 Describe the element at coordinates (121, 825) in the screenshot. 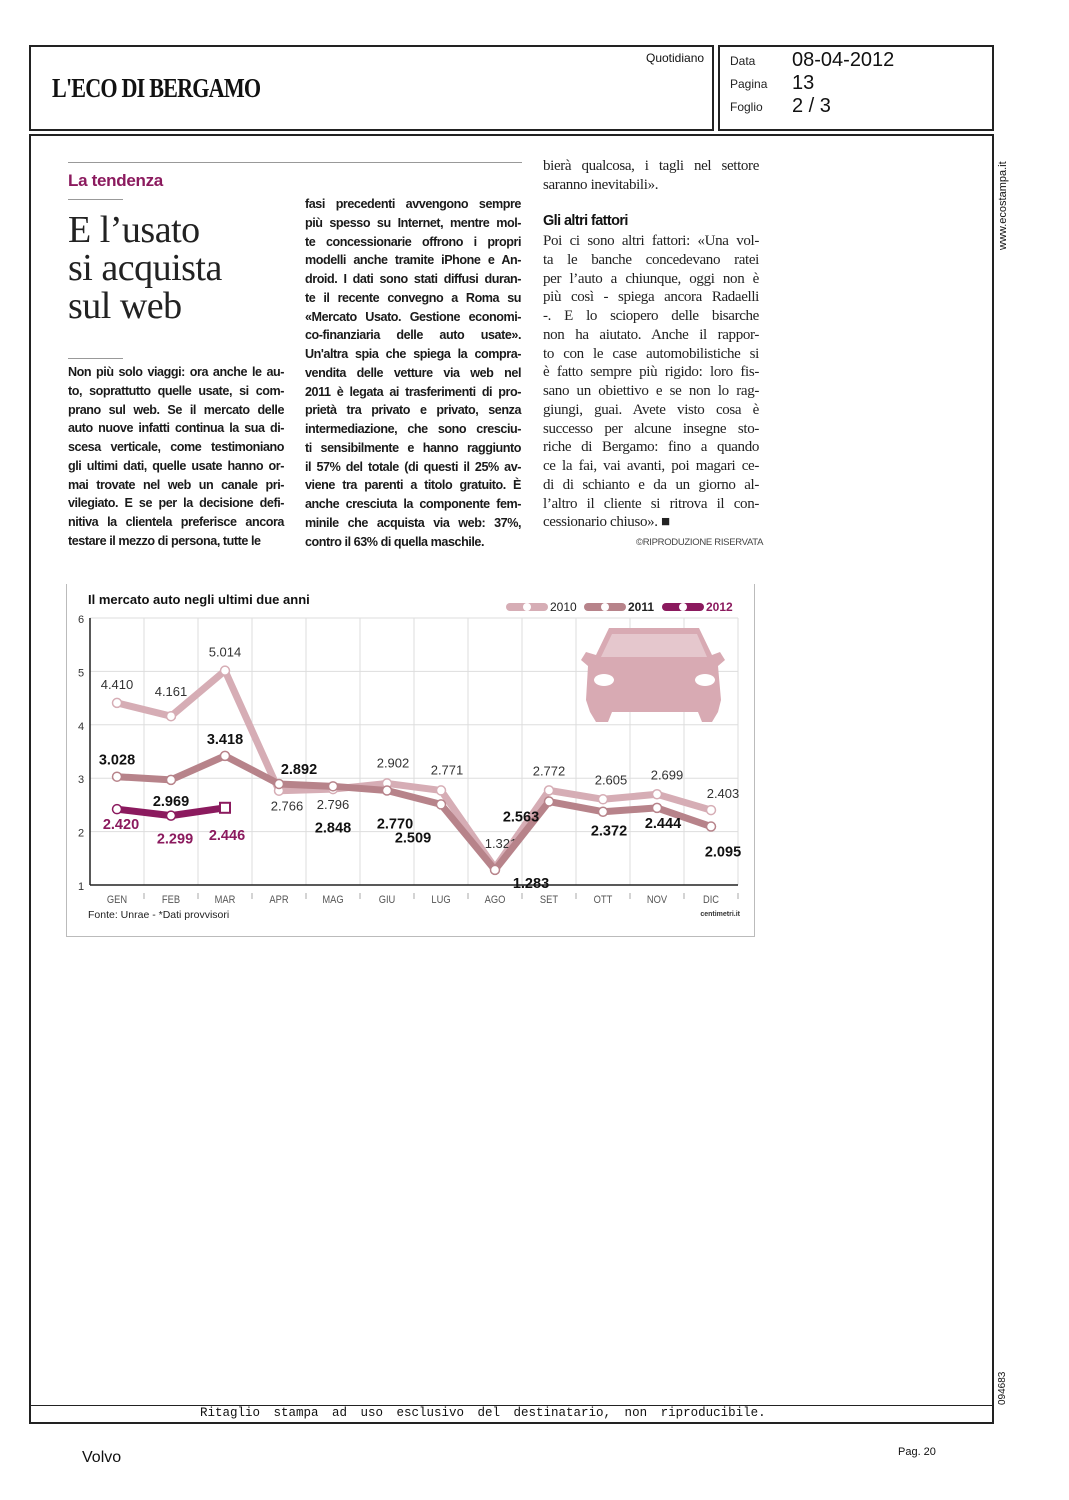

I see `data-label: 2.420` at that location.